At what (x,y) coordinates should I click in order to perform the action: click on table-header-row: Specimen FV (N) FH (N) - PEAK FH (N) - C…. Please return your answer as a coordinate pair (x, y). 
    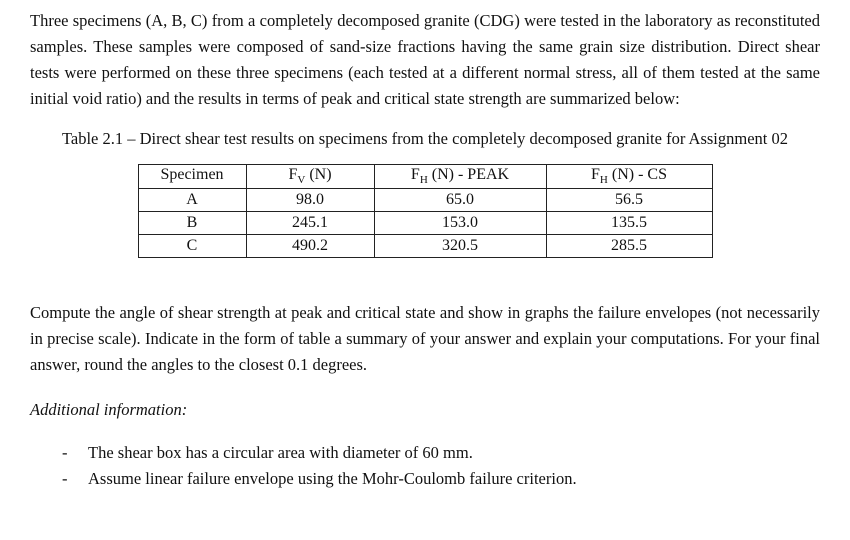
    Looking at the image, I should click on (425, 176).